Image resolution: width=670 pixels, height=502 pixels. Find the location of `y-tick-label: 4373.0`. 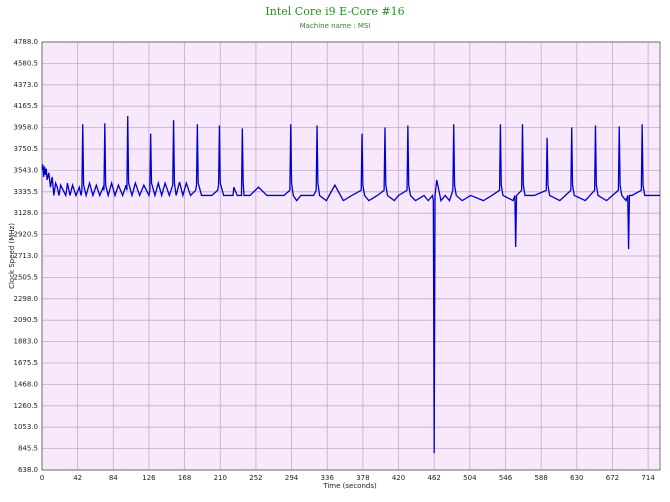

y-tick-label: 4373.0 is located at coordinates (26, 85).